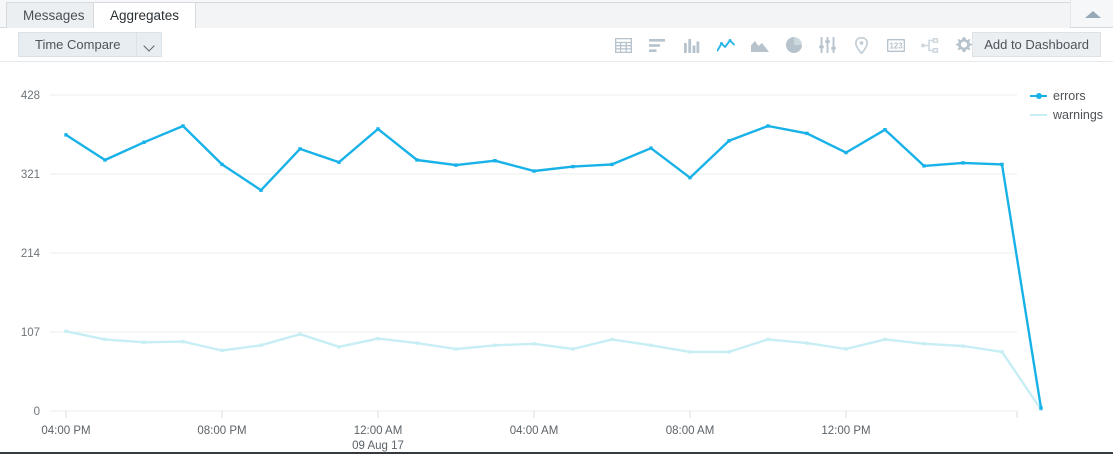 This screenshot has height=454, width=1113. I want to click on line-chart-icon, so click(725, 45).